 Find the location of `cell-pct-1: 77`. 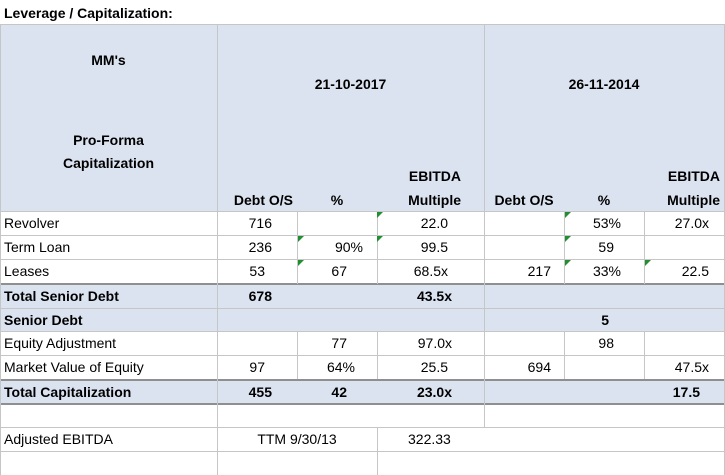

cell-pct-1: 77 is located at coordinates (339, 343).